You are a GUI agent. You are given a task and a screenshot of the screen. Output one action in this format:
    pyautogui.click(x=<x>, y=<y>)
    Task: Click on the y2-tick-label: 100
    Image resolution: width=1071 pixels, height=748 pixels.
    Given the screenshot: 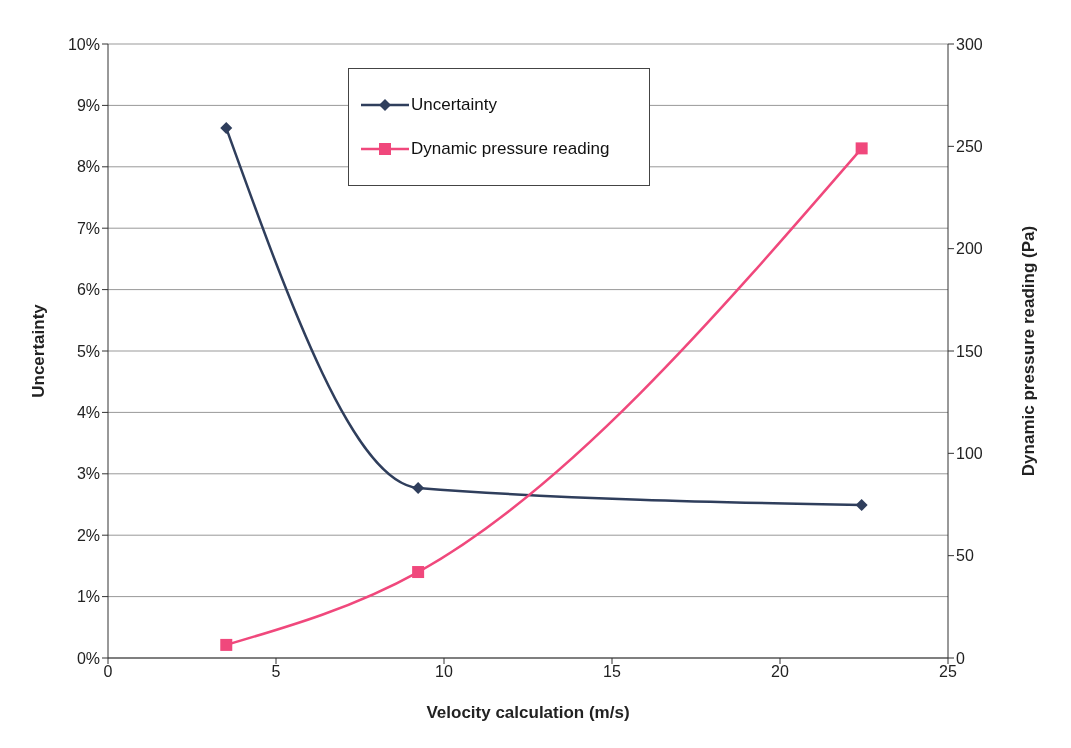 What is the action you would take?
    pyautogui.click(x=969, y=454)
    